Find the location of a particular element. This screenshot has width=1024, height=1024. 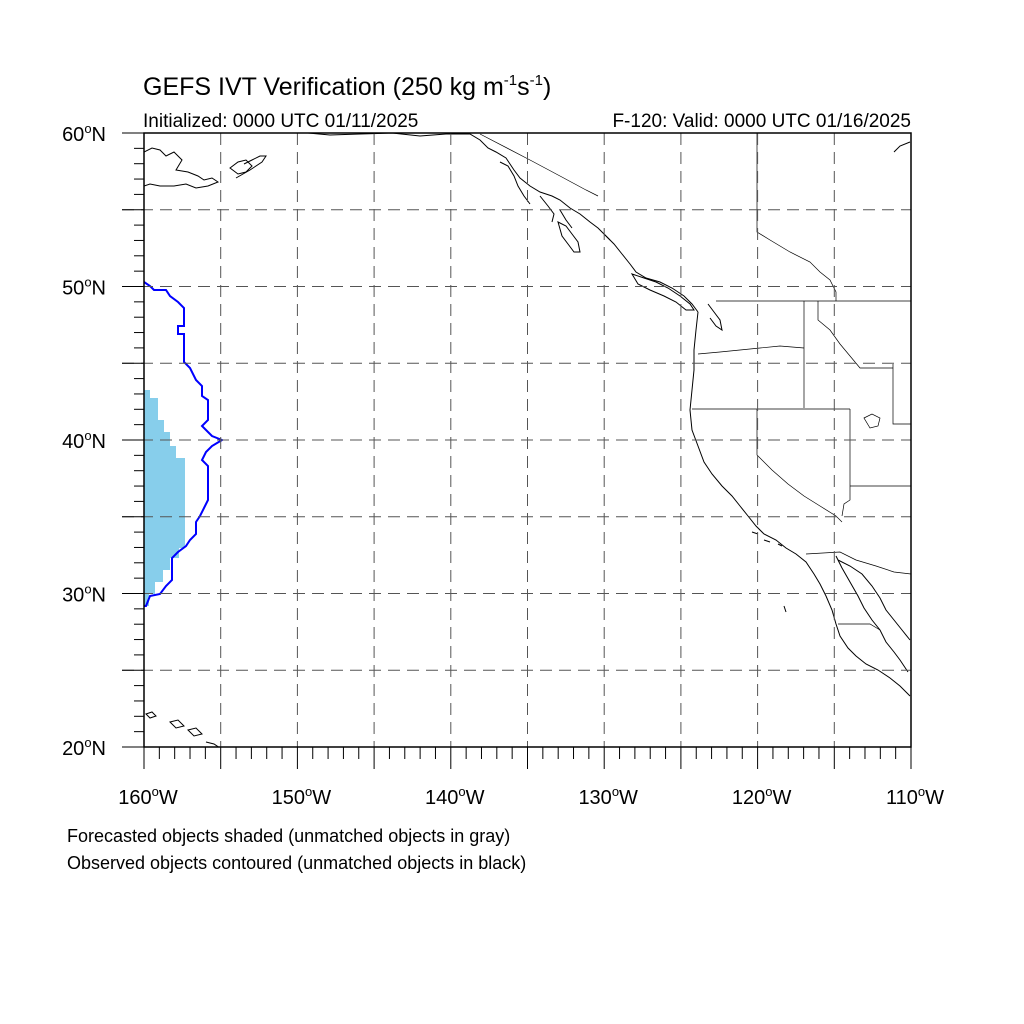

border-wa-or is located at coordinates (751, 350).